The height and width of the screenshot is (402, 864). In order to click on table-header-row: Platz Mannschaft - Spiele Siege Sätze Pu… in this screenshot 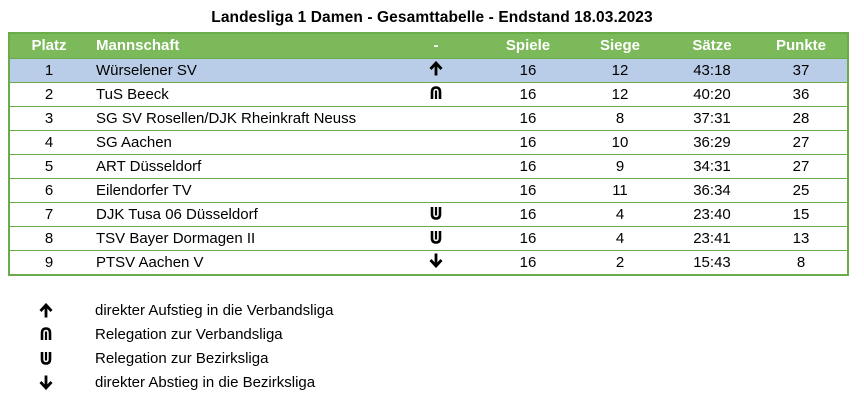, I will do `click(428, 46)`.